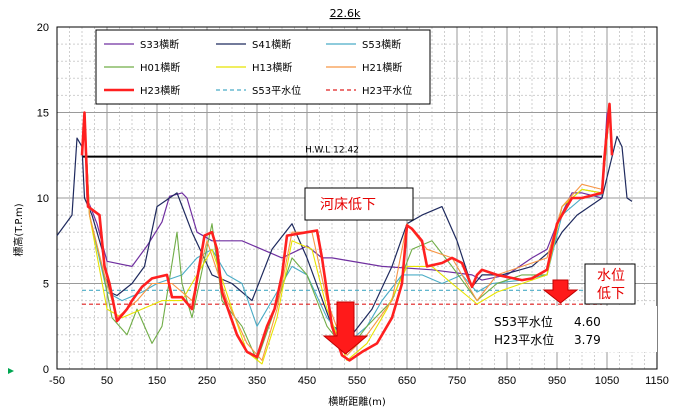 This screenshot has width=675, height=415. Describe the element at coordinates (18, 229) in the screenshot. I see `y-axis-label: 標高(T.P.m)` at that location.